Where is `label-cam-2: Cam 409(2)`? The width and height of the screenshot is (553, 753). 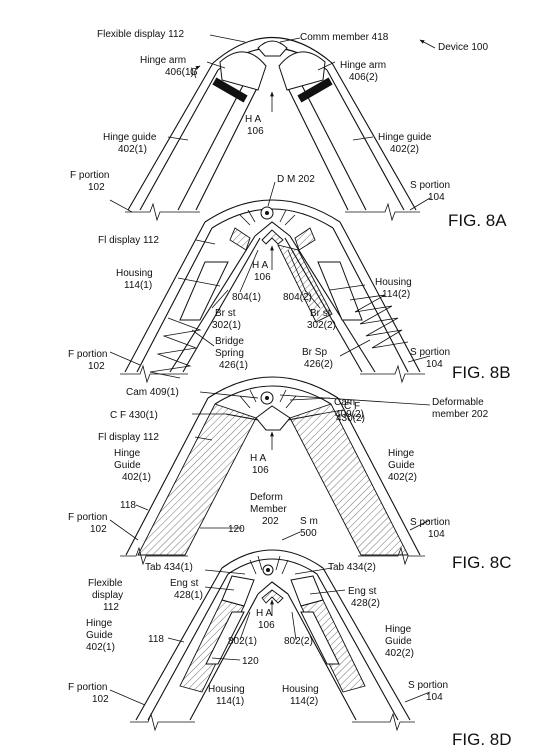 label-cam-2: Cam 409(2) is located at coordinates (349, 408).